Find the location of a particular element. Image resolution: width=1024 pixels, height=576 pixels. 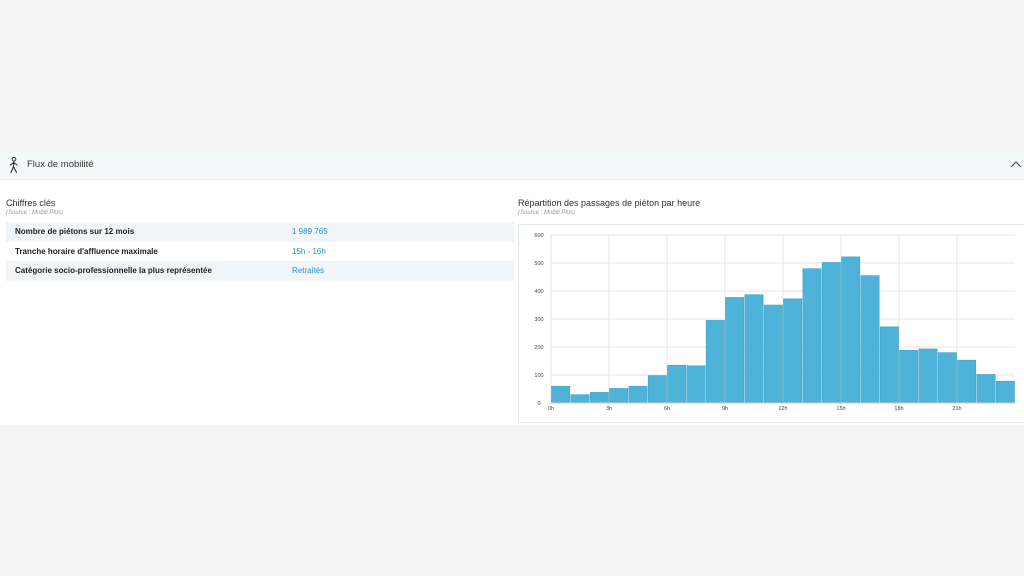

chart-source: (Source : Mobili Plus) is located at coordinates (547, 213).